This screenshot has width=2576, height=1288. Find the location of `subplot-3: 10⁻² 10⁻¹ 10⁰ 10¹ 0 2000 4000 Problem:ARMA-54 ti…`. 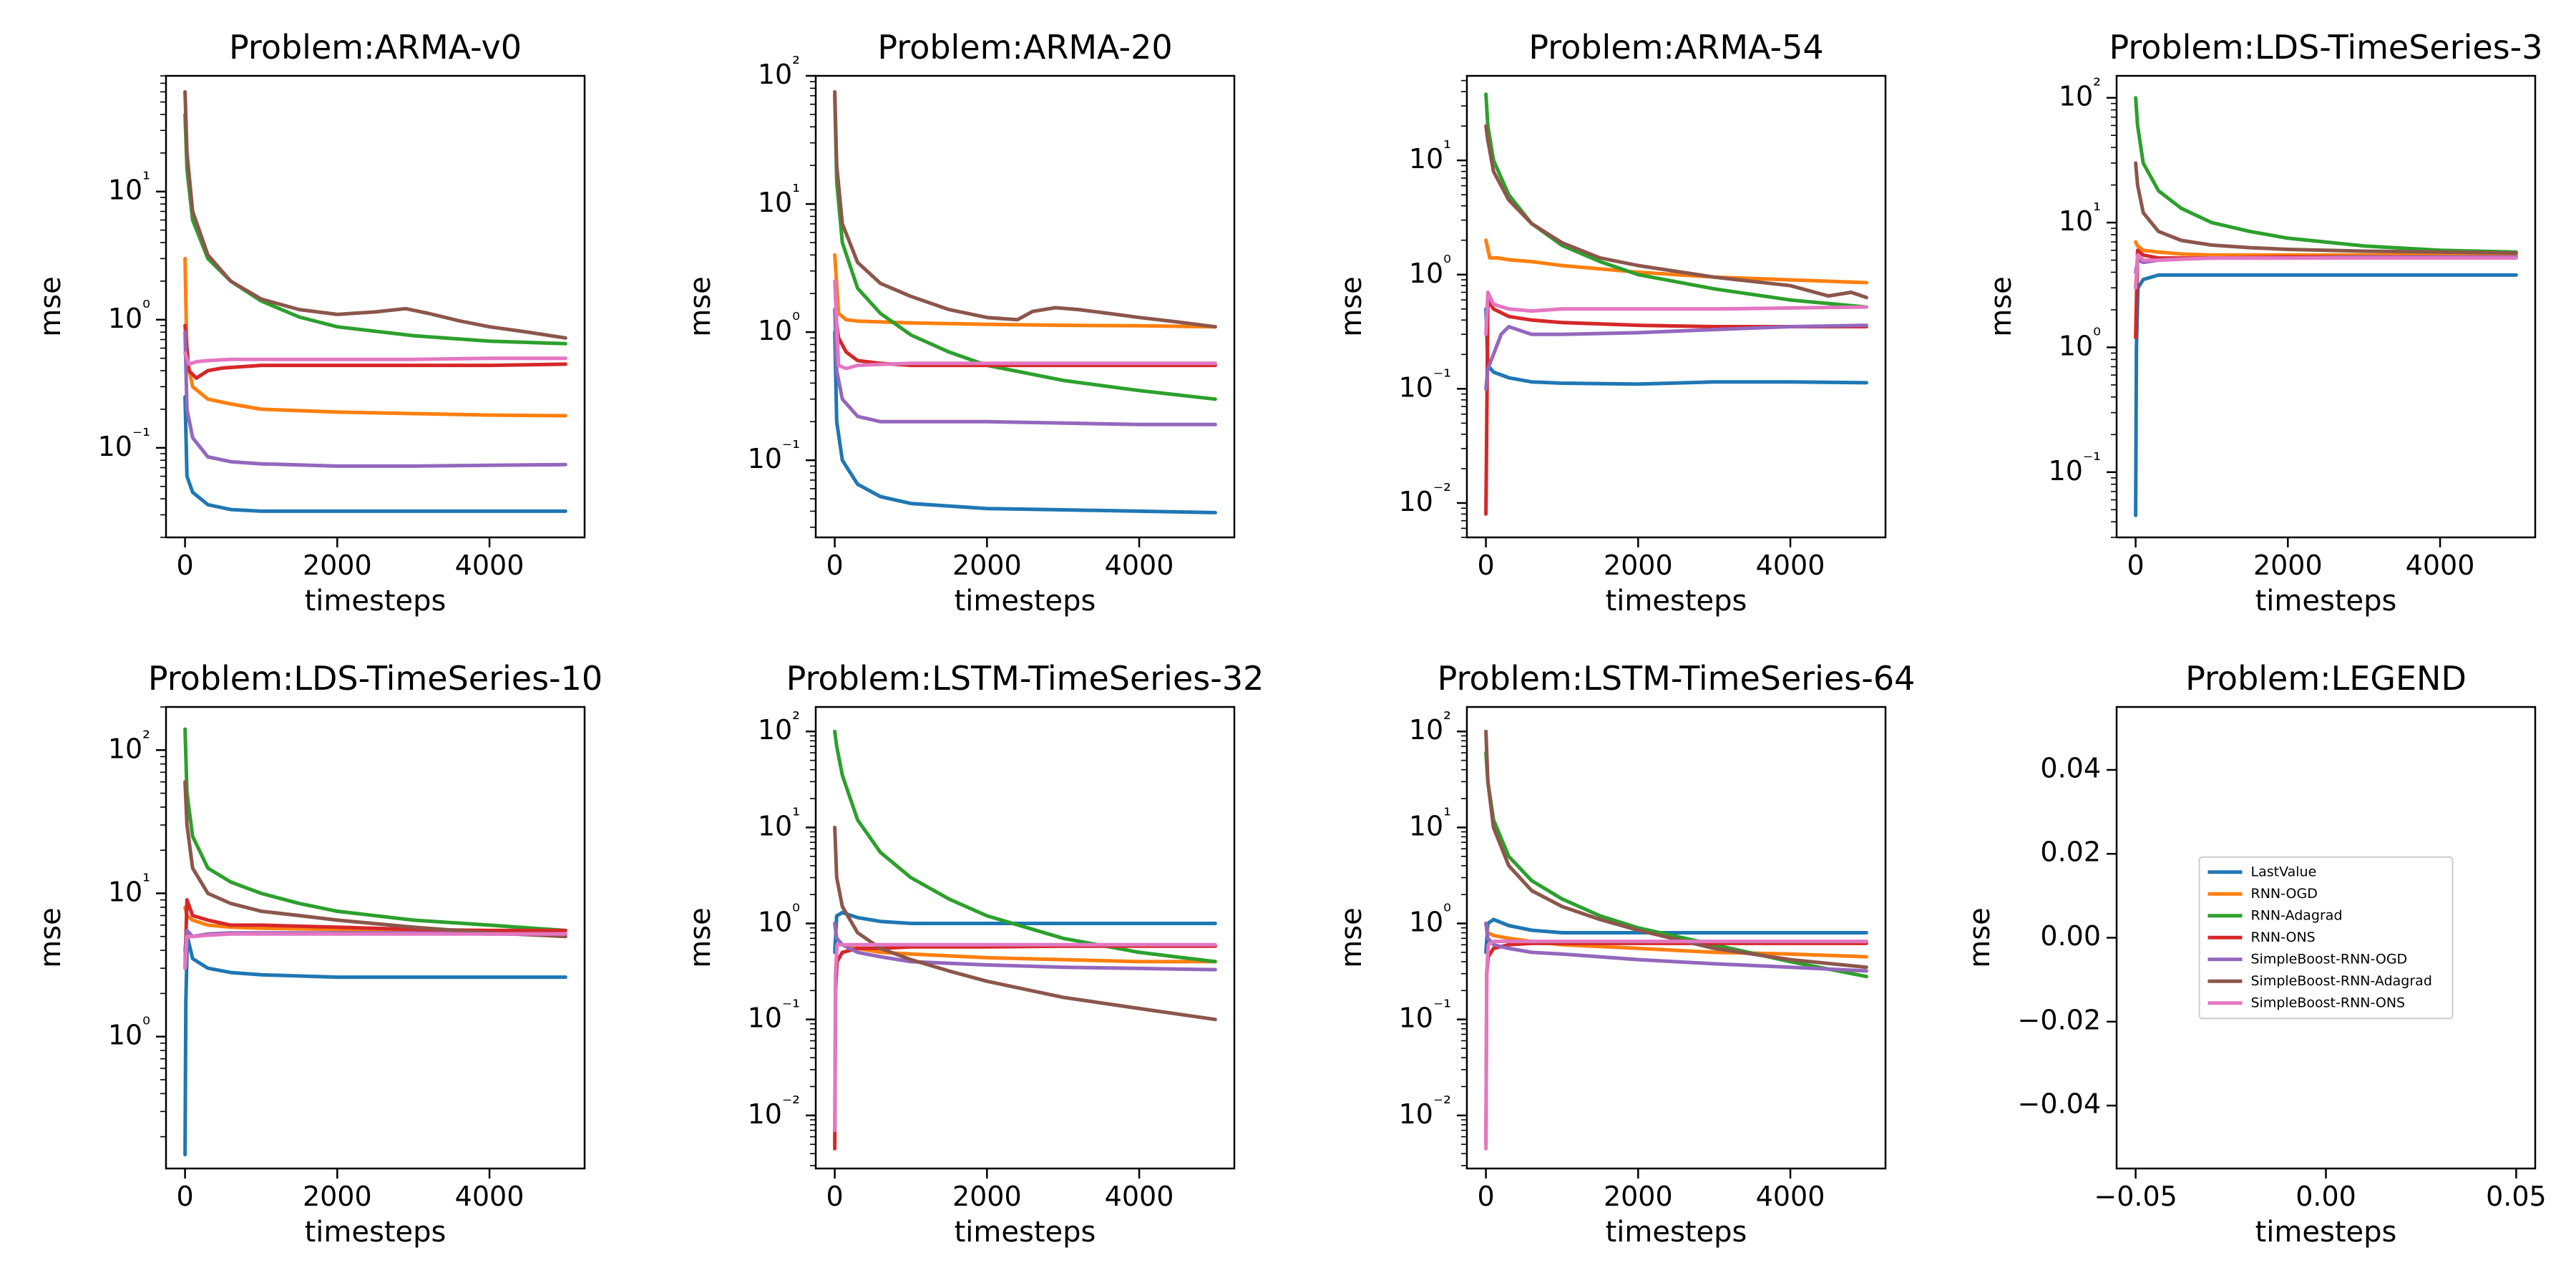

subplot-3: 10⁻² 10⁻¹ 10⁰ 10¹ 0 2000 4000 Problem:ARMA-54 ti… is located at coordinates (1611, 323).